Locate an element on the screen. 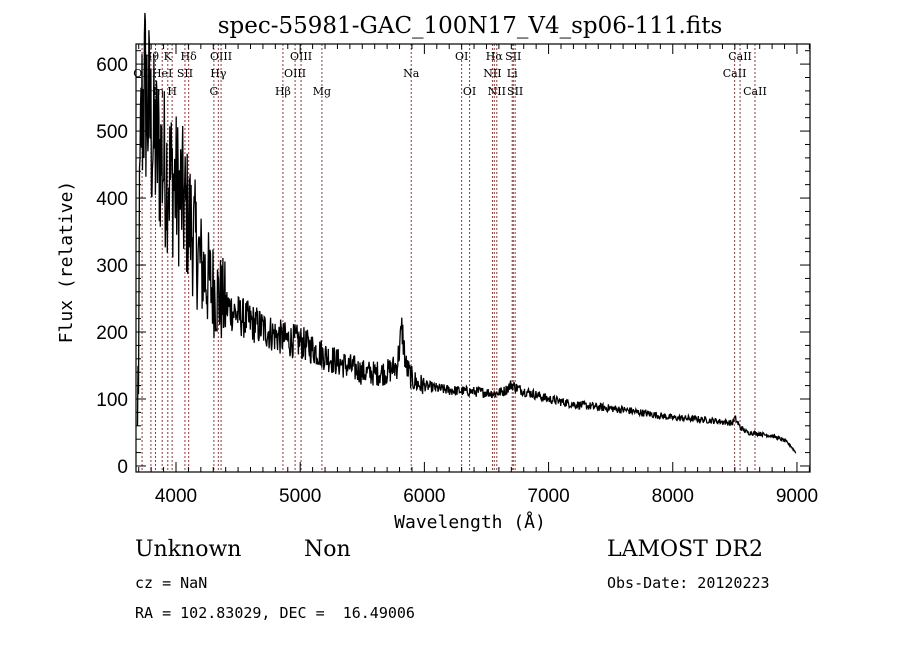 The height and width of the screenshot is (649, 900). line-label: Hδ is located at coordinates (189, 56).